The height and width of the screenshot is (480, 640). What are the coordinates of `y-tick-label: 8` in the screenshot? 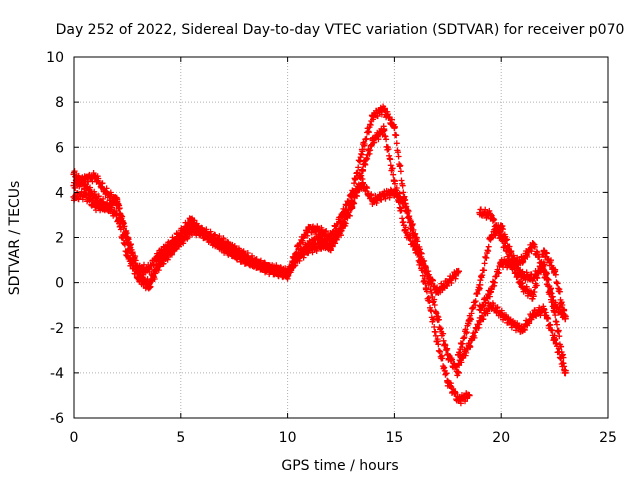 It's located at (59, 103).